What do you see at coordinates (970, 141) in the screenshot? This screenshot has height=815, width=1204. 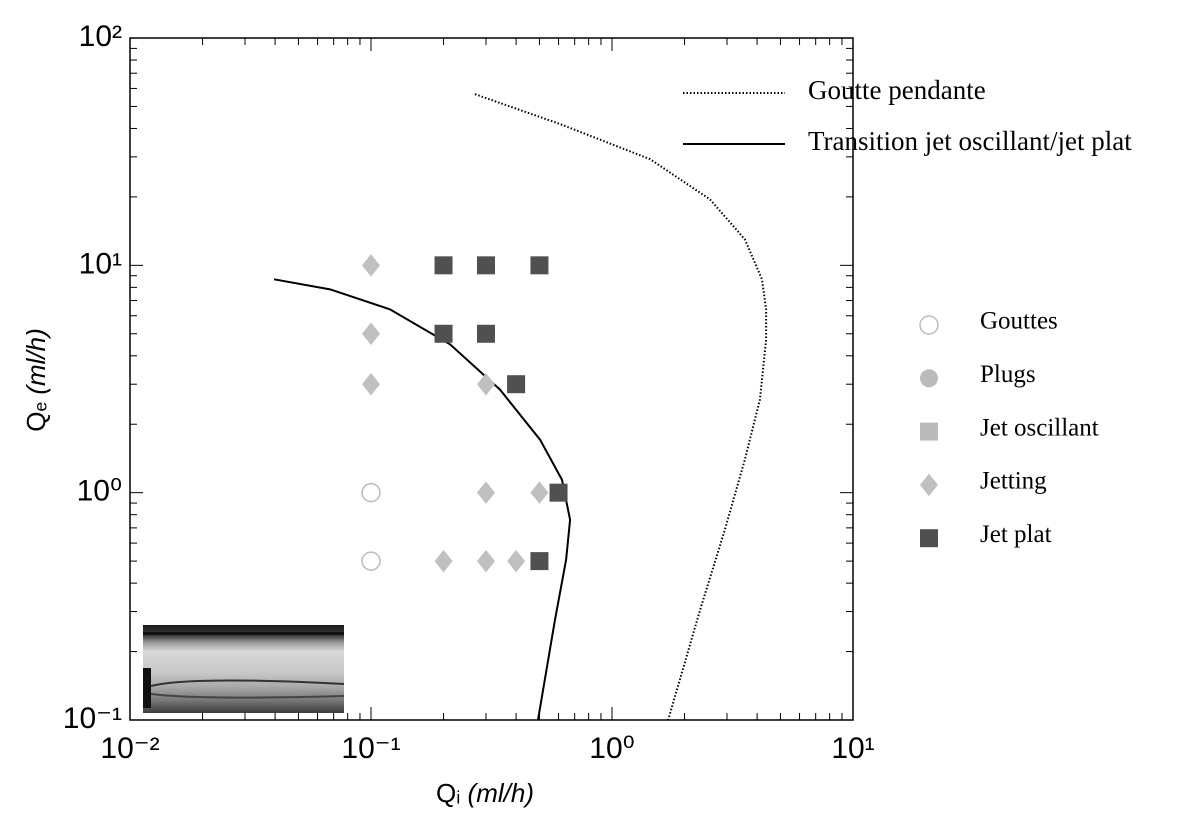 I see `legend-label: Transition jet oscillant/jet plat` at bounding box center [970, 141].